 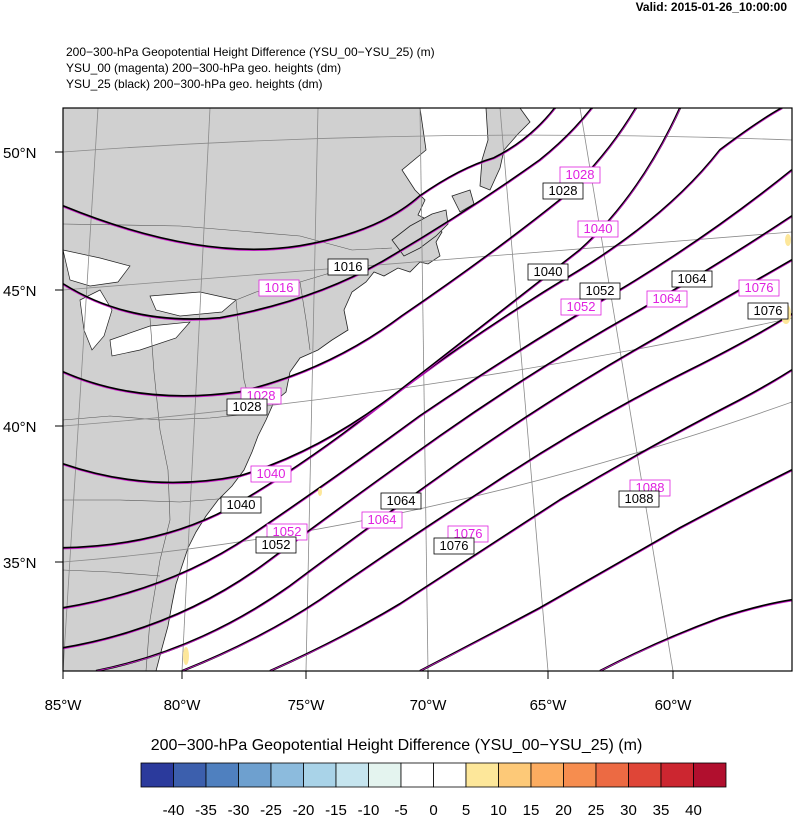 I want to click on colorbar-tick-label: -25, so click(x=271, y=810).